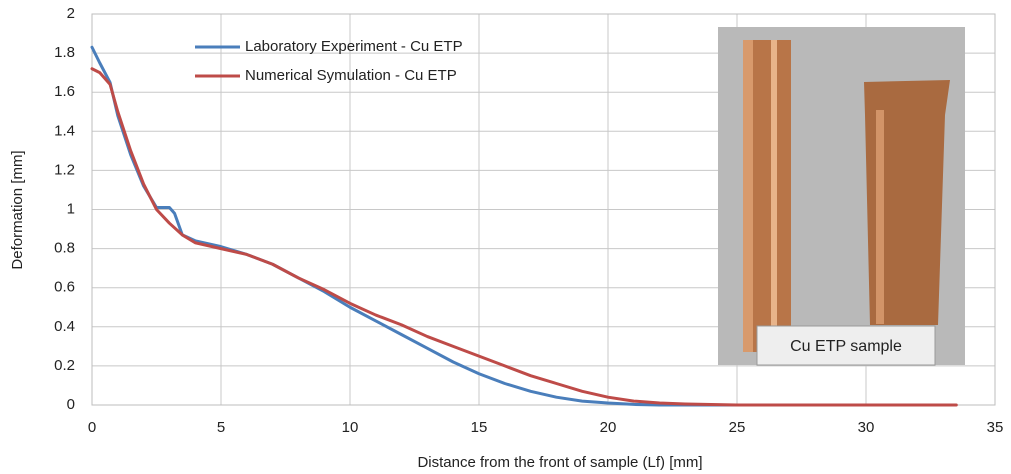 The width and height of the screenshot is (1011, 474). Describe the element at coordinates (64, 52) in the screenshot. I see `y-tick-label: 1.8` at that location.